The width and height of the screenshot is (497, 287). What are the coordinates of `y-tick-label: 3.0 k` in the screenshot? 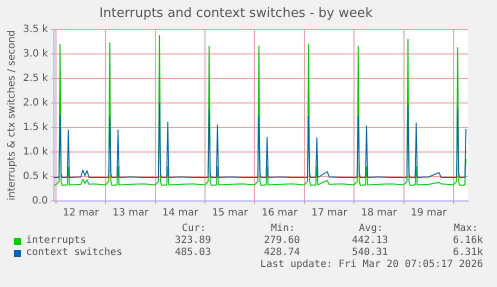 It's located at (35, 54).